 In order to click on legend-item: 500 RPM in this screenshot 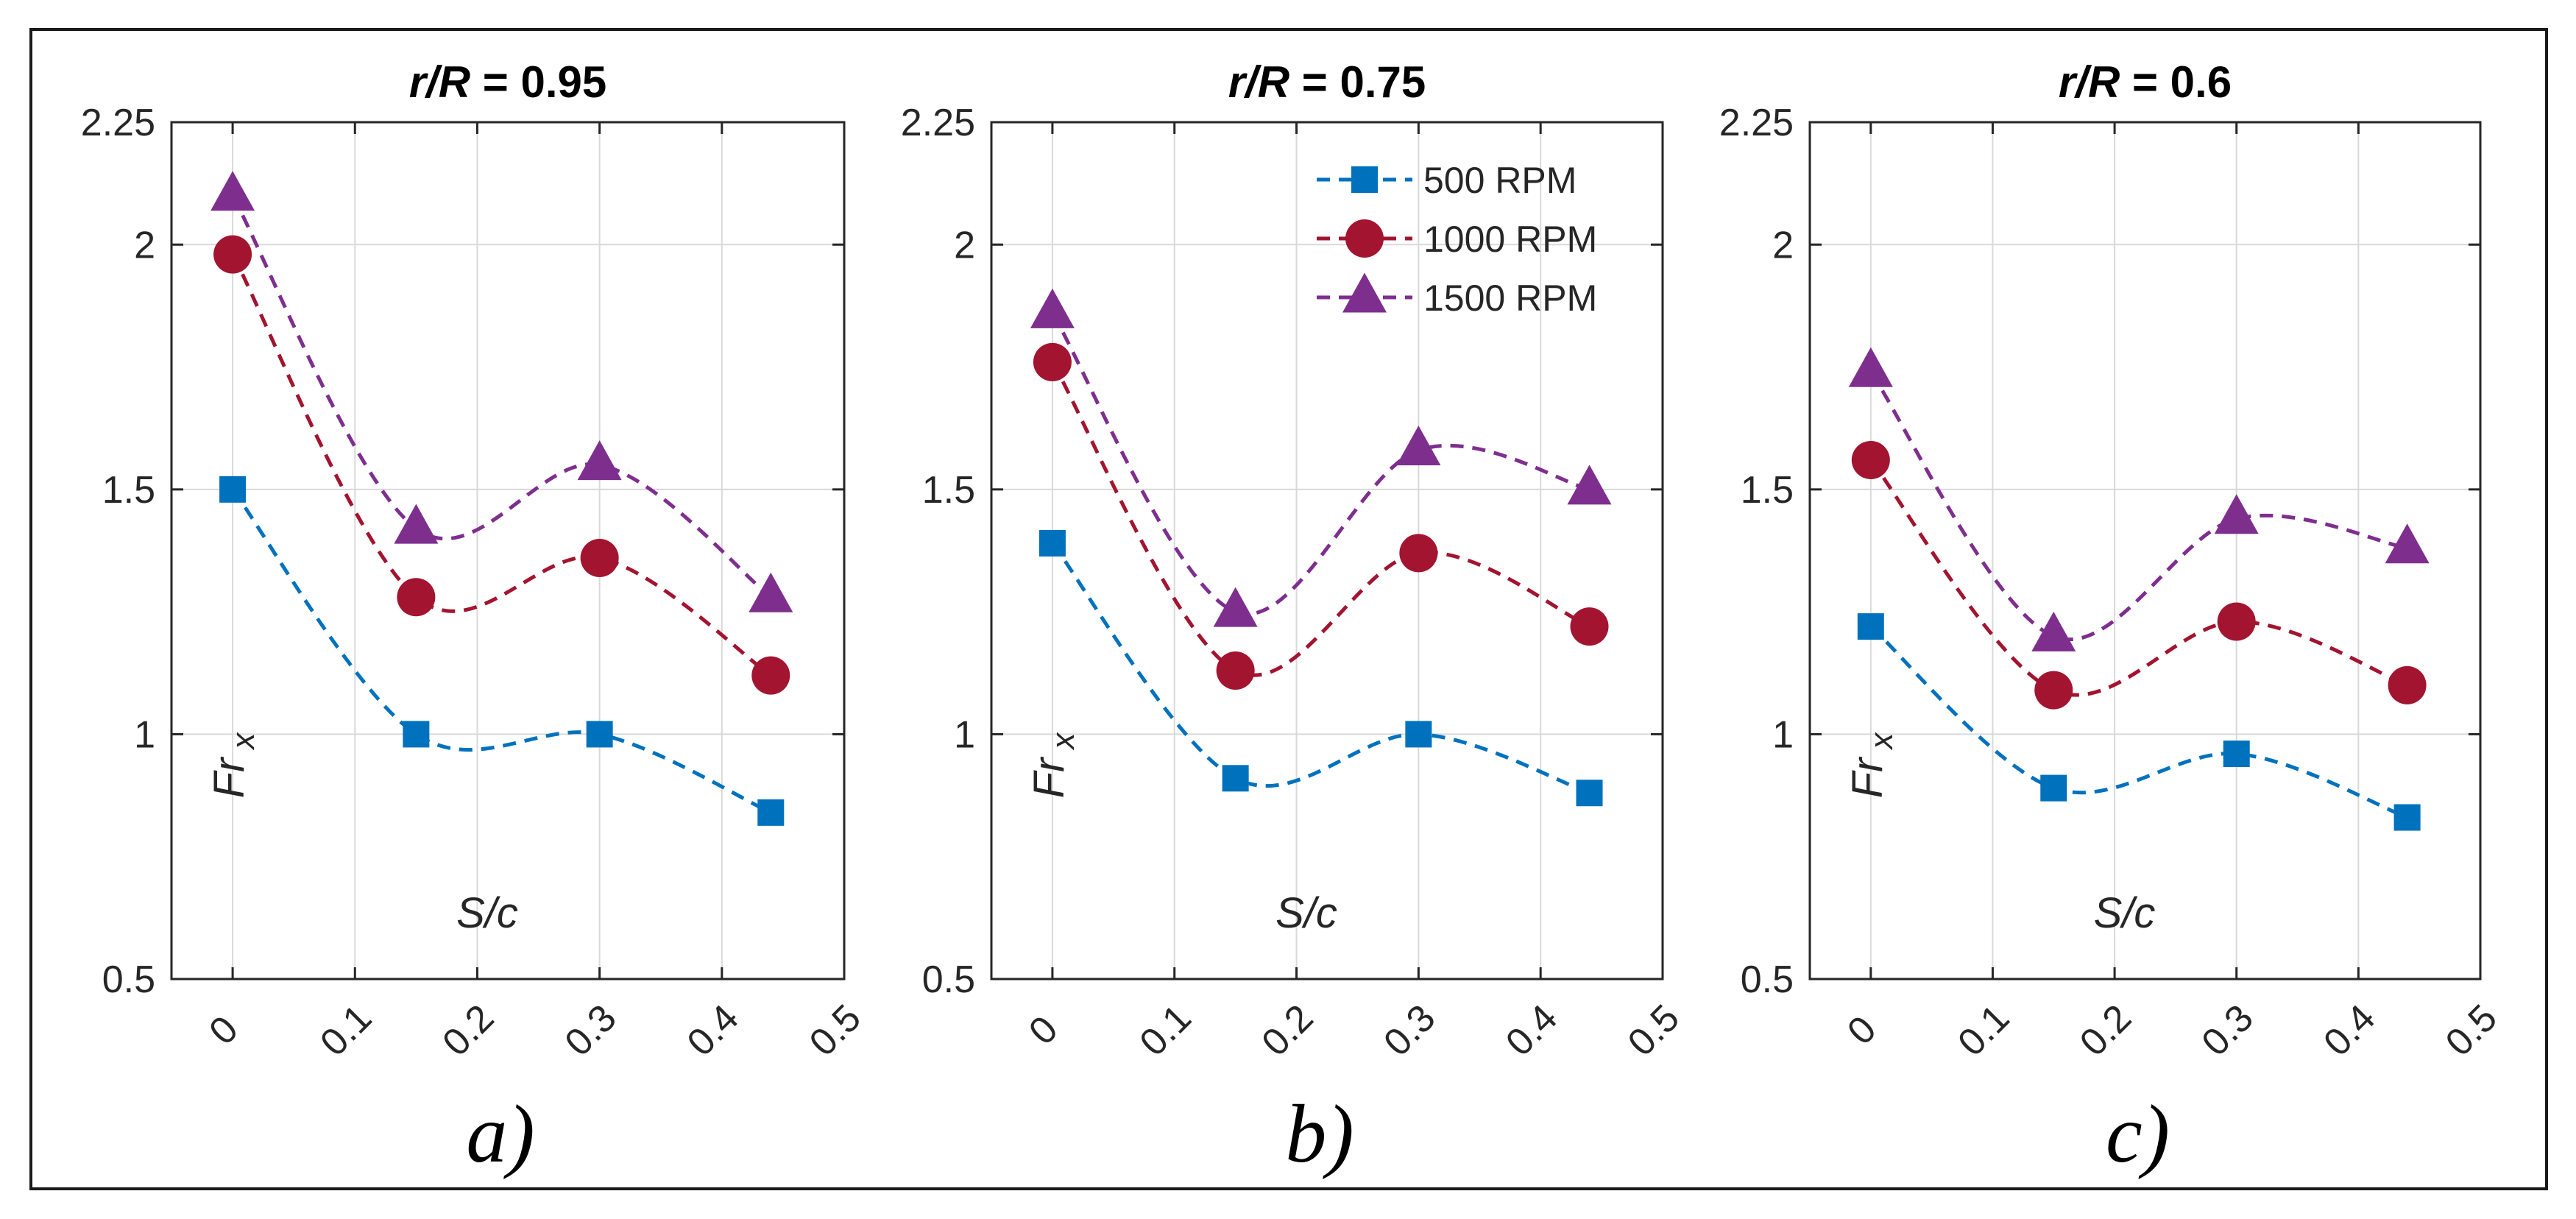, I will do `click(1447, 180)`.